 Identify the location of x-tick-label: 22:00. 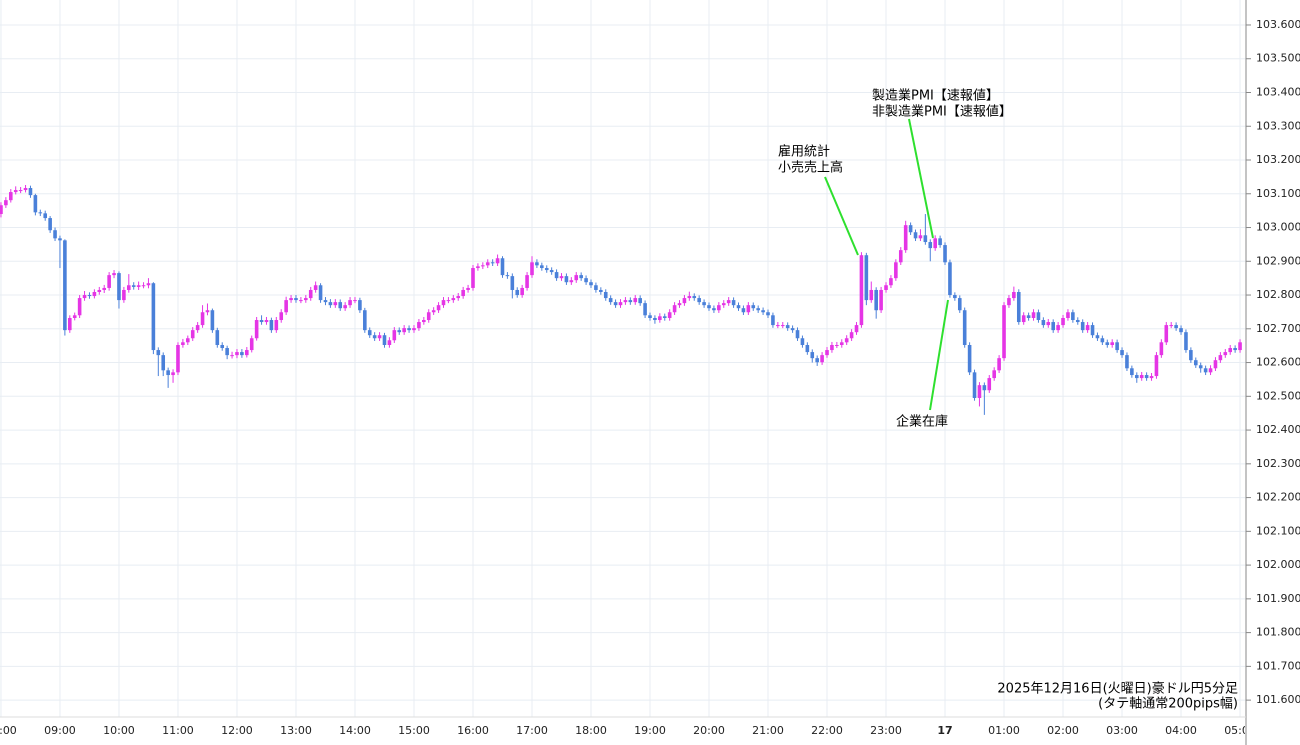
(827, 730).